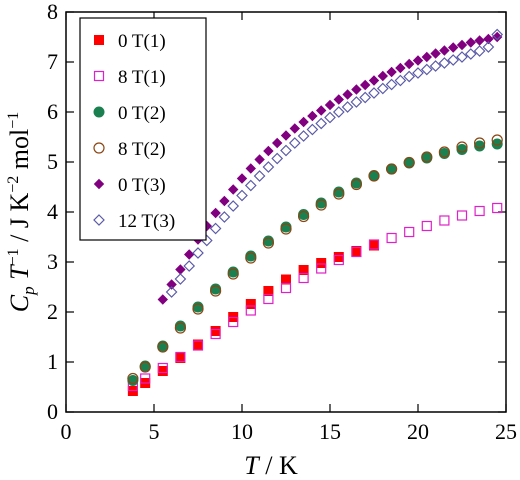 This screenshot has width=520, height=480. I want to click on x-tick-label: 25, so click(506, 431).